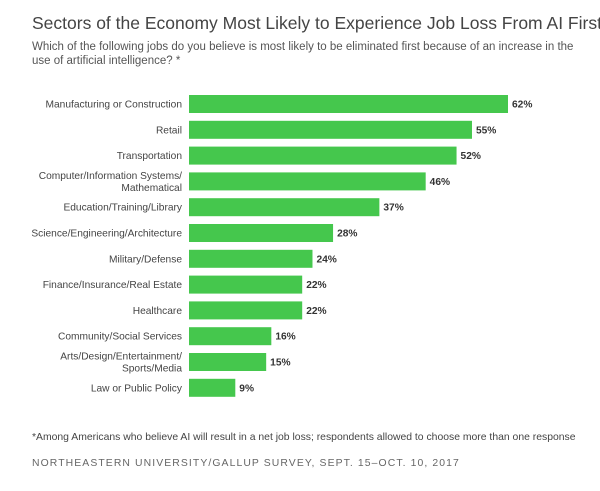 This screenshot has height=491, width=600. What do you see at coordinates (393, 208) in the screenshot?
I see `value-label: 37%` at bounding box center [393, 208].